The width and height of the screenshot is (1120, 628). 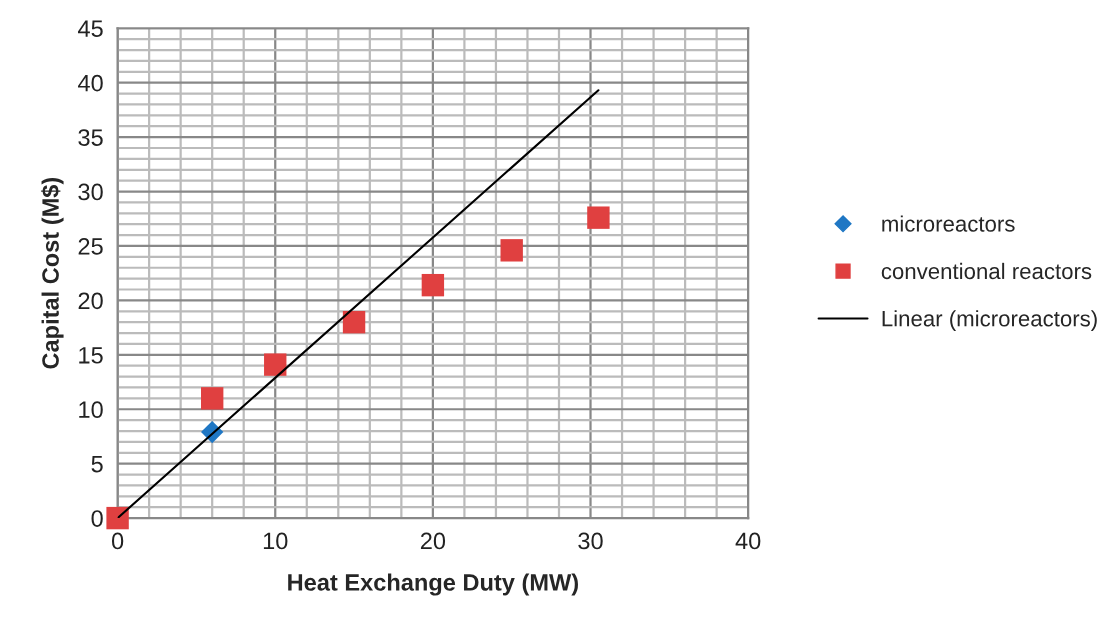 I want to click on y-tick-label: 40, so click(x=90, y=83).